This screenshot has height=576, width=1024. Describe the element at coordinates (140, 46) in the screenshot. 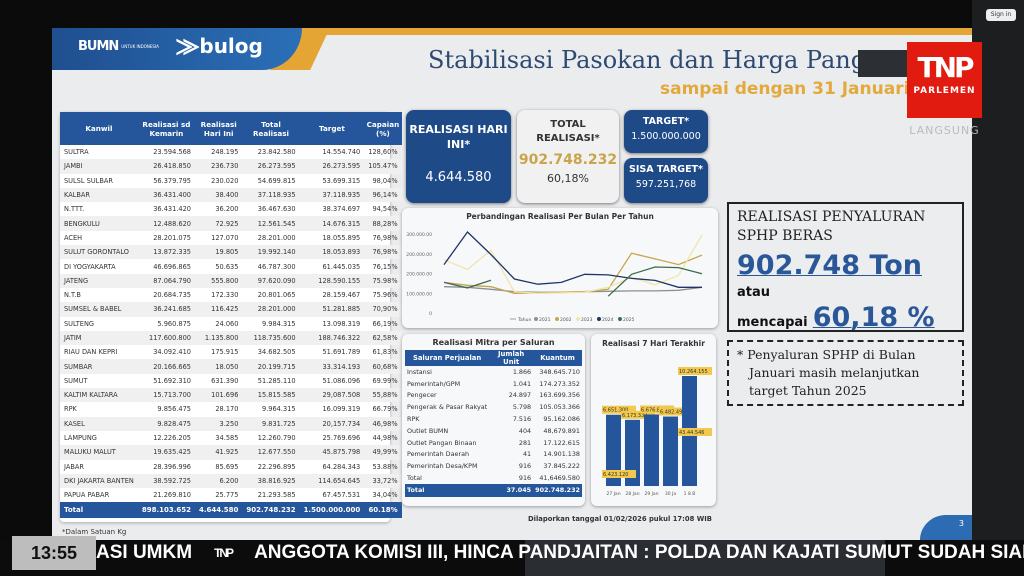

I see `bumn-logo-sub: UNTUK INDONESIA` at that location.